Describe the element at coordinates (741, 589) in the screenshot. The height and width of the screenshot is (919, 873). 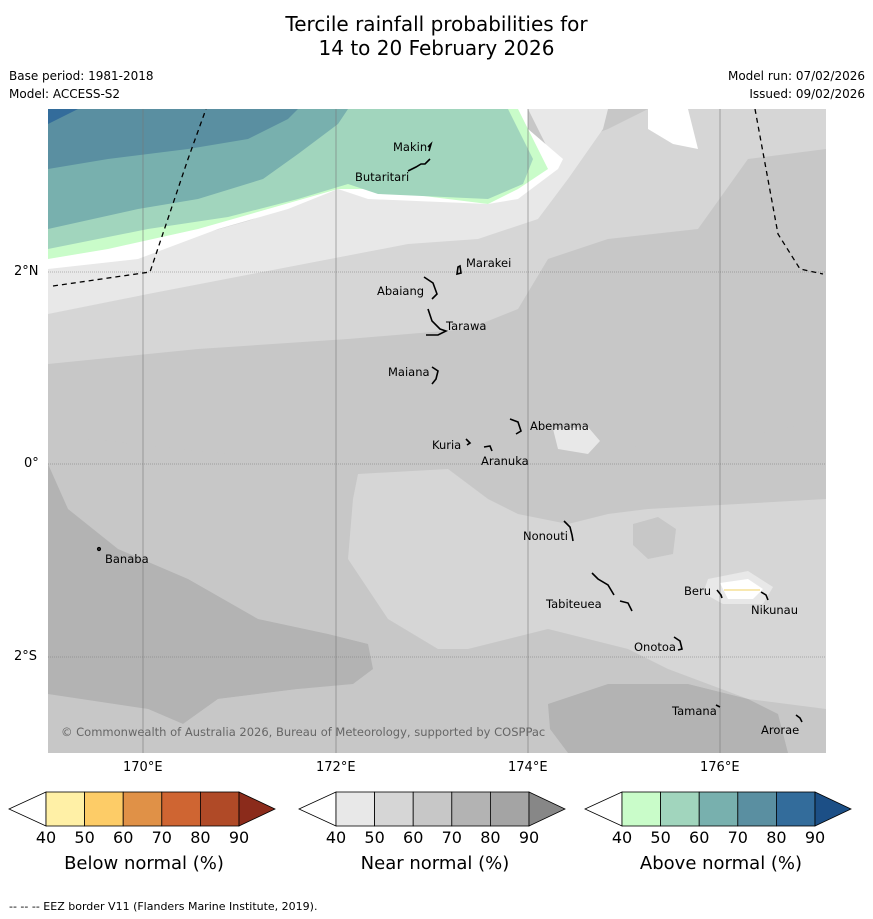
I see `patch-beru-white` at that location.